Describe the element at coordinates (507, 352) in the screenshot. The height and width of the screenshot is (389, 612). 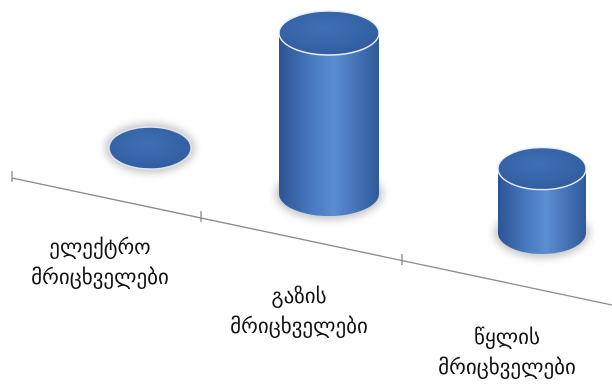
I see `category-label-2: წყლის მრიცხველები` at that location.